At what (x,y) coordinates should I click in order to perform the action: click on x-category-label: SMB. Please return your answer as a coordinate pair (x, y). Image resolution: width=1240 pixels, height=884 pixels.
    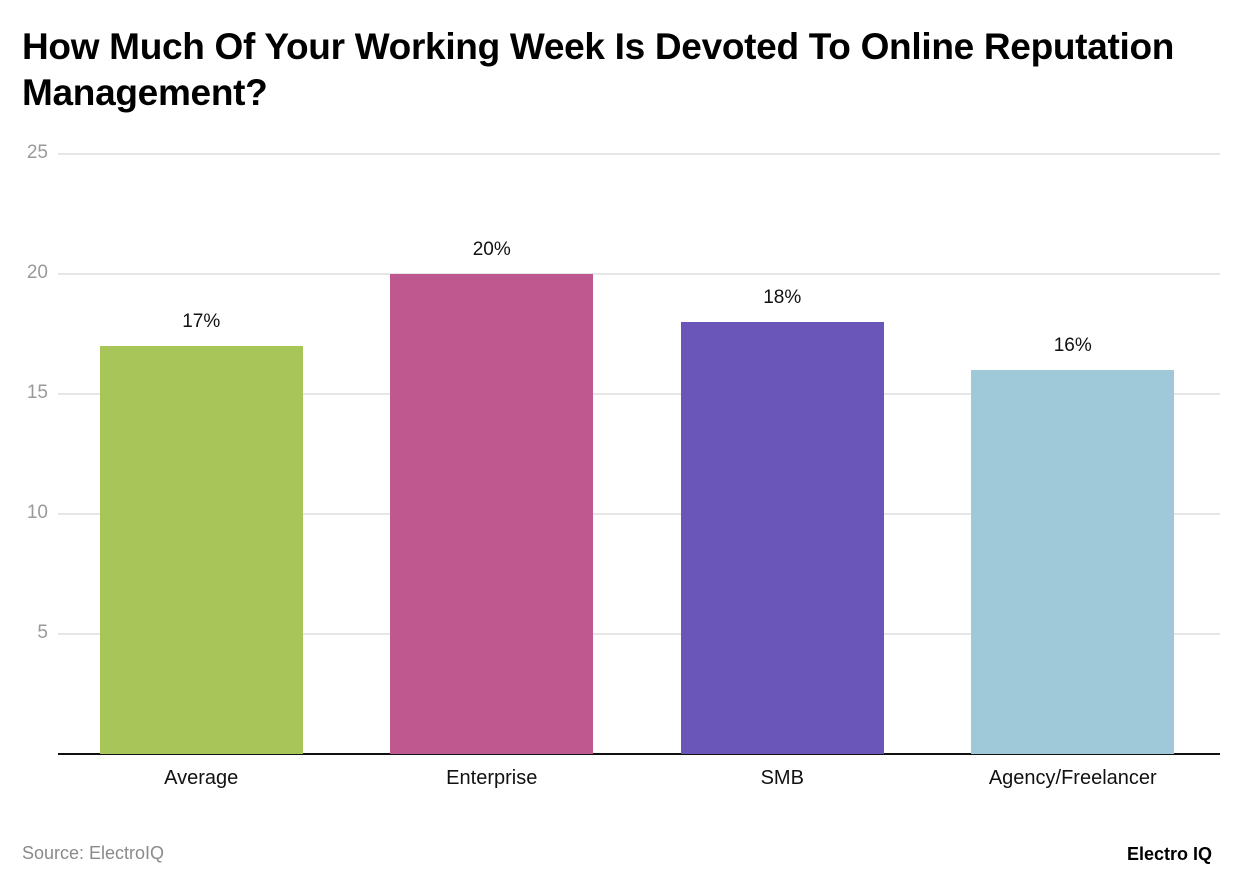
    Looking at the image, I should click on (782, 778).